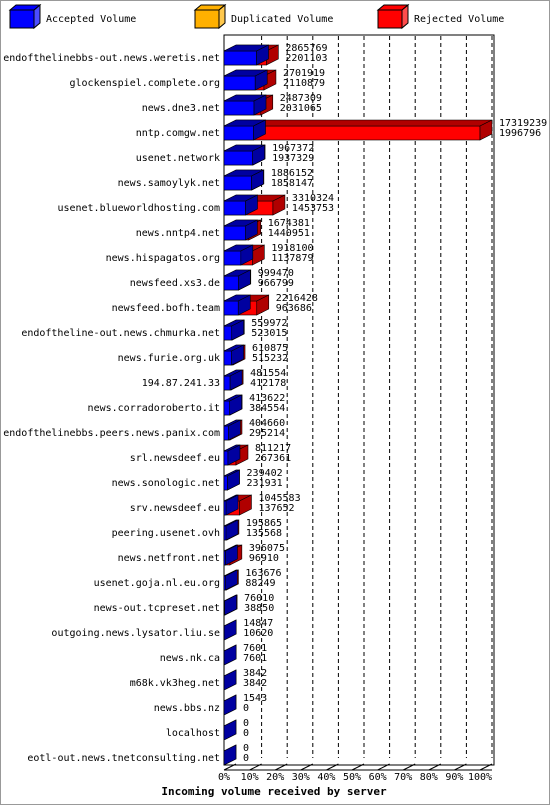 This screenshot has height=805, width=550. Describe the element at coordinates (157, 608) in the screenshot. I see `y-tick-label: news-out.tcpreset.net` at that location.